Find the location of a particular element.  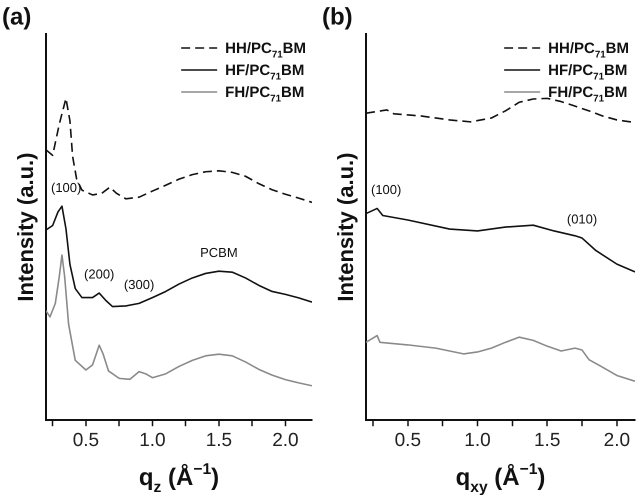

annotation: (010) is located at coordinates (582, 219).